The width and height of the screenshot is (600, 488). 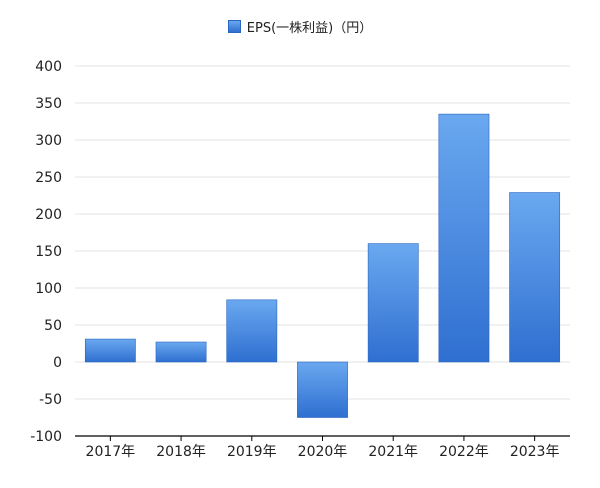 What do you see at coordinates (393, 452) in the screenshot?
I see `x-tick-label: 2021年` at bounding box center [393, 452].